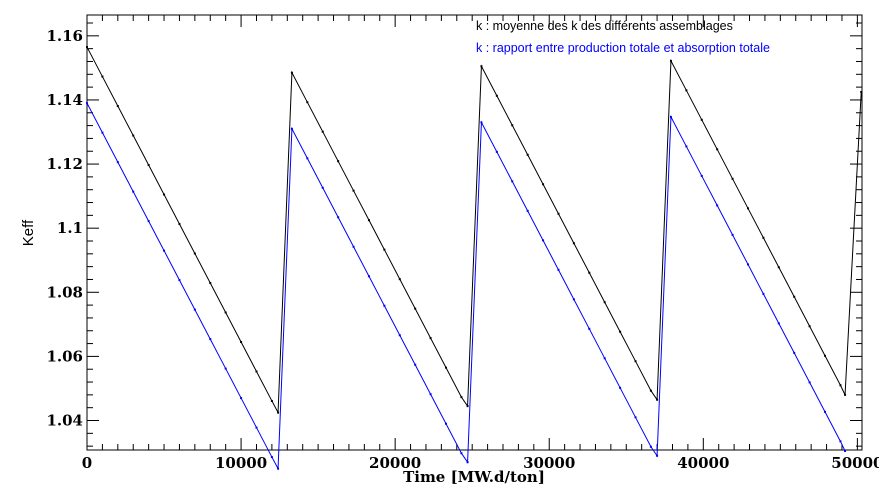  What do you see at coordinates (474, 477) in the screenshot?
I see `x-axis-title: Time [MW.d/ton]` at bounding box center [474, 477].